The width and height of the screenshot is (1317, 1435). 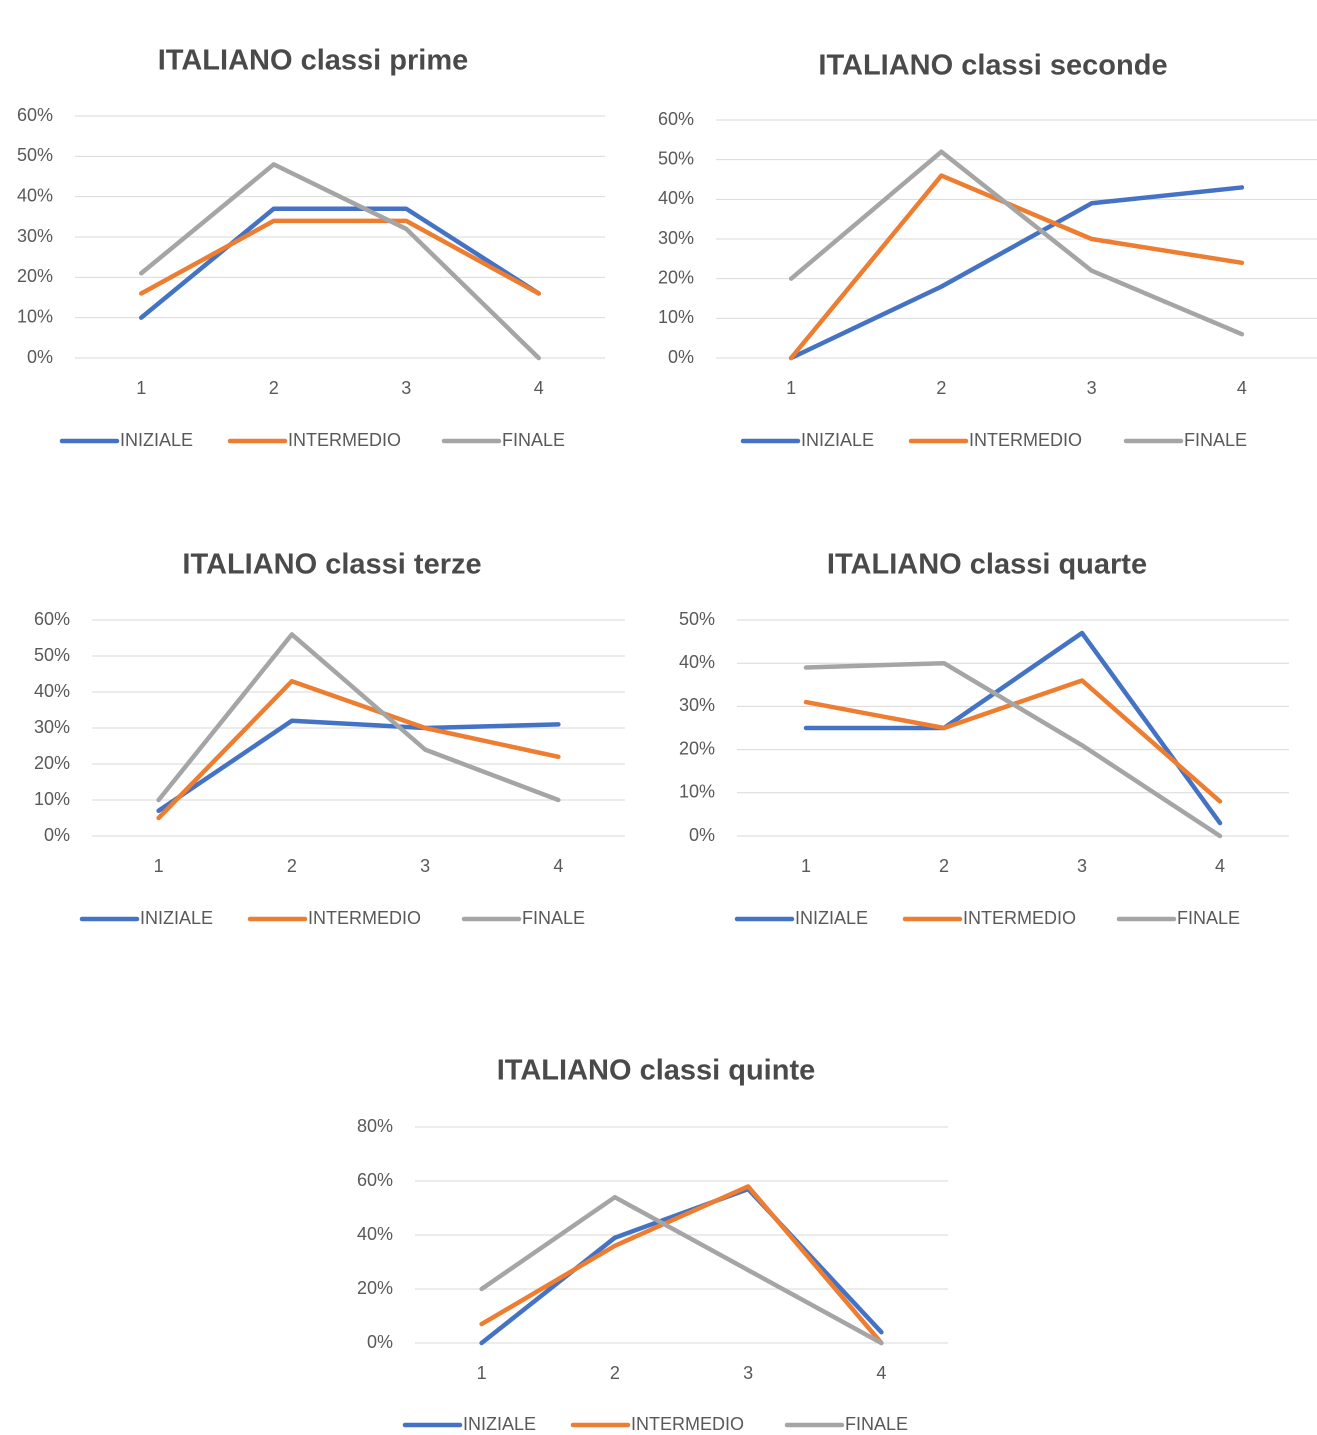 I want to click on chart-title: ITALIANO classi prime, so click(x=313, y=61).